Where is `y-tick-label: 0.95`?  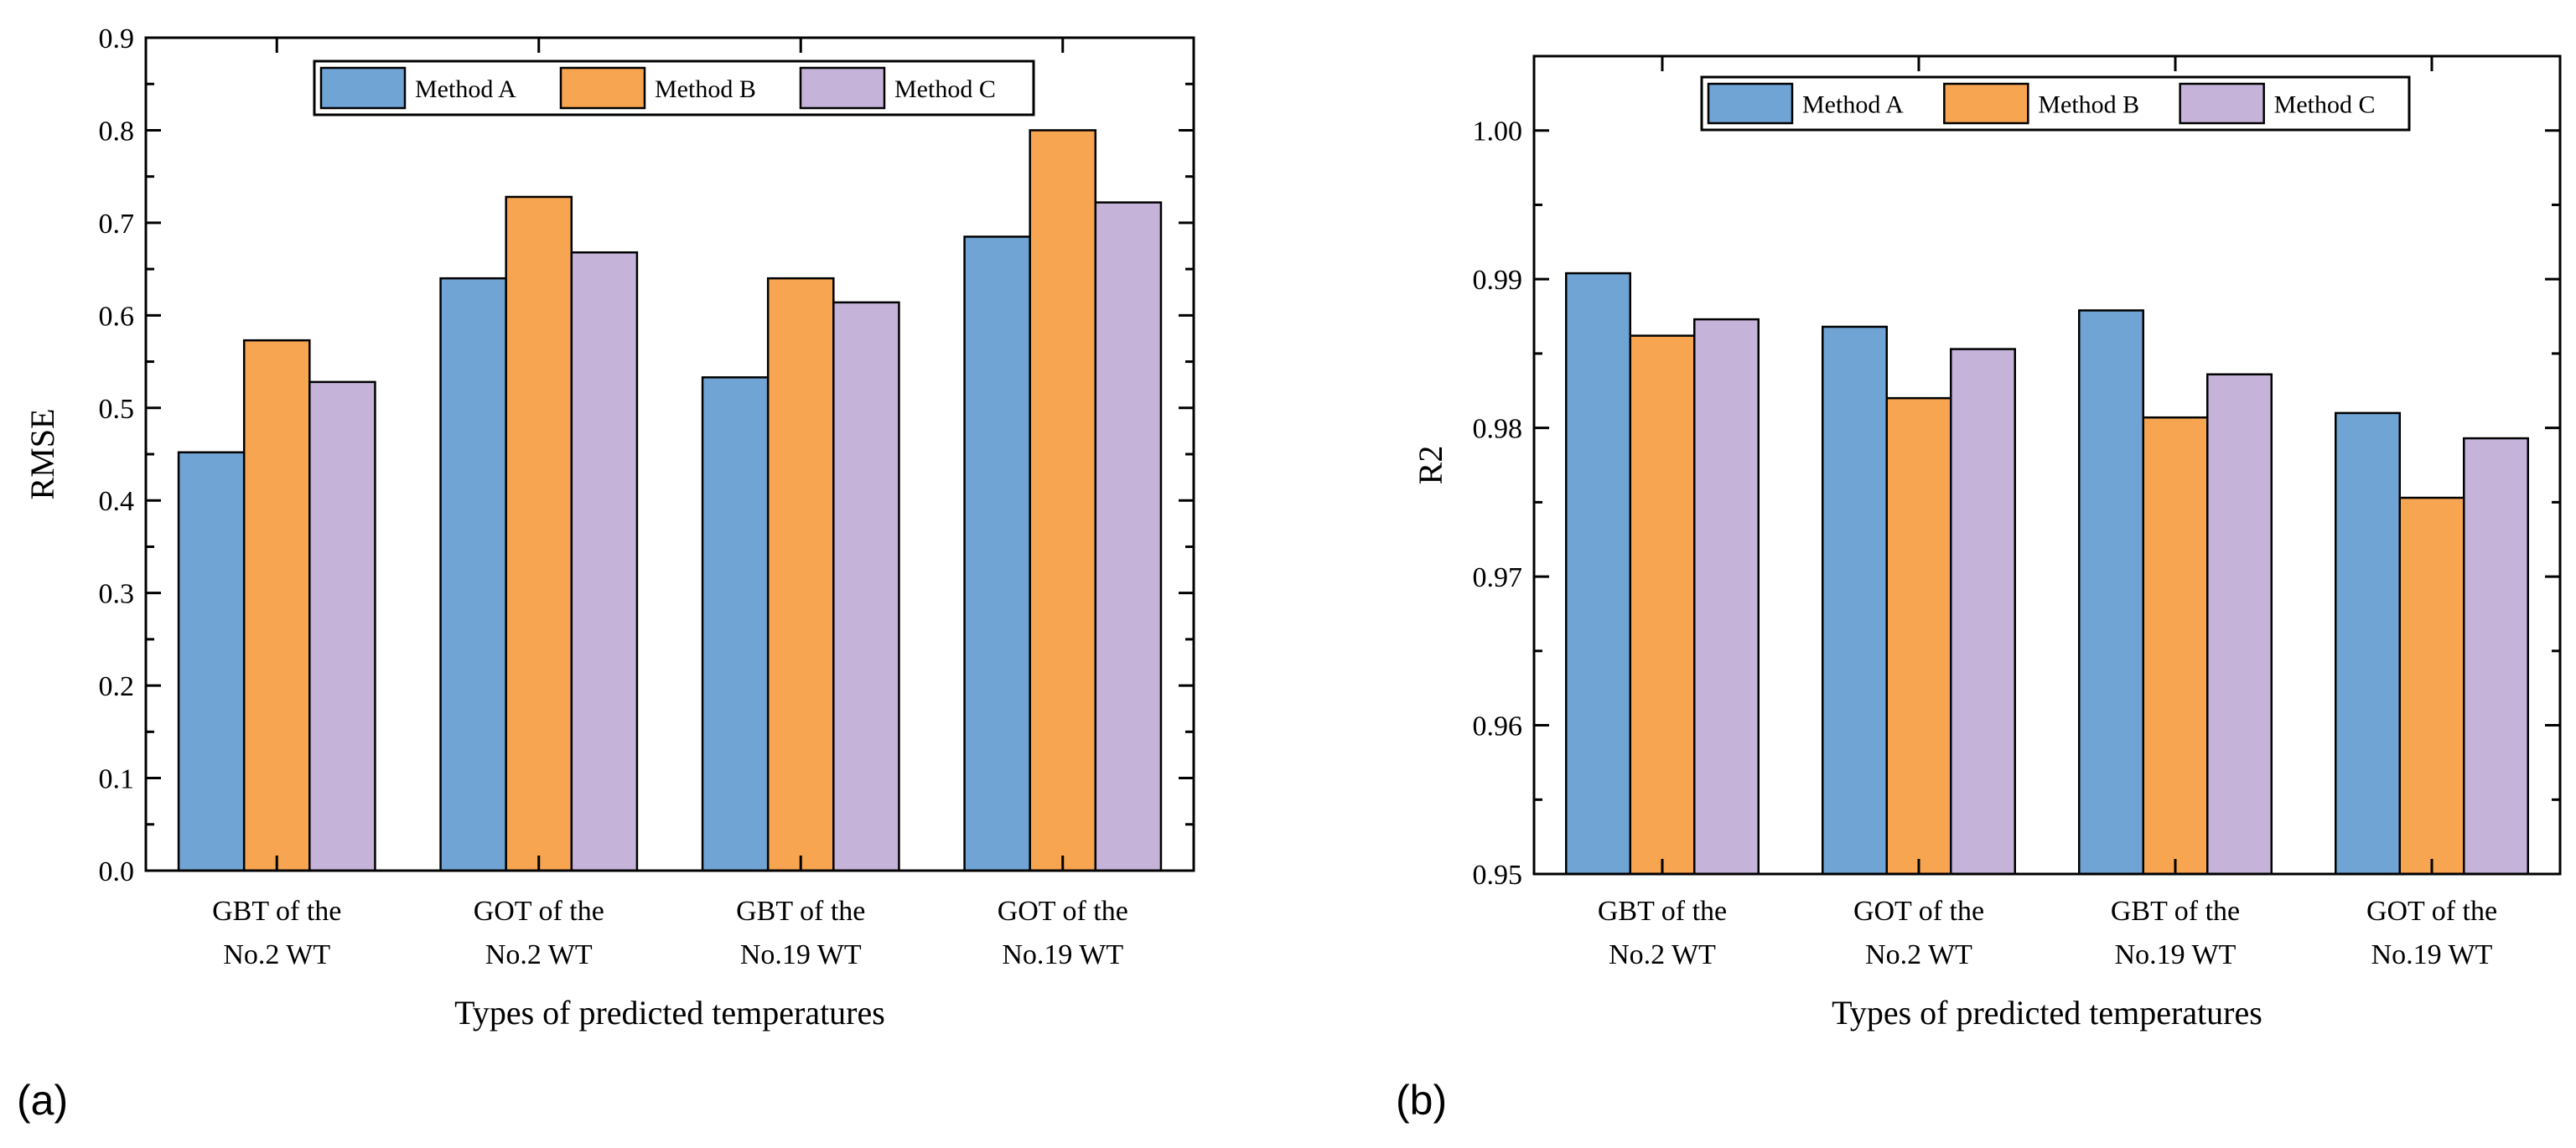 y-tick-label: 0.95 is located at coordinates (1498, 876).